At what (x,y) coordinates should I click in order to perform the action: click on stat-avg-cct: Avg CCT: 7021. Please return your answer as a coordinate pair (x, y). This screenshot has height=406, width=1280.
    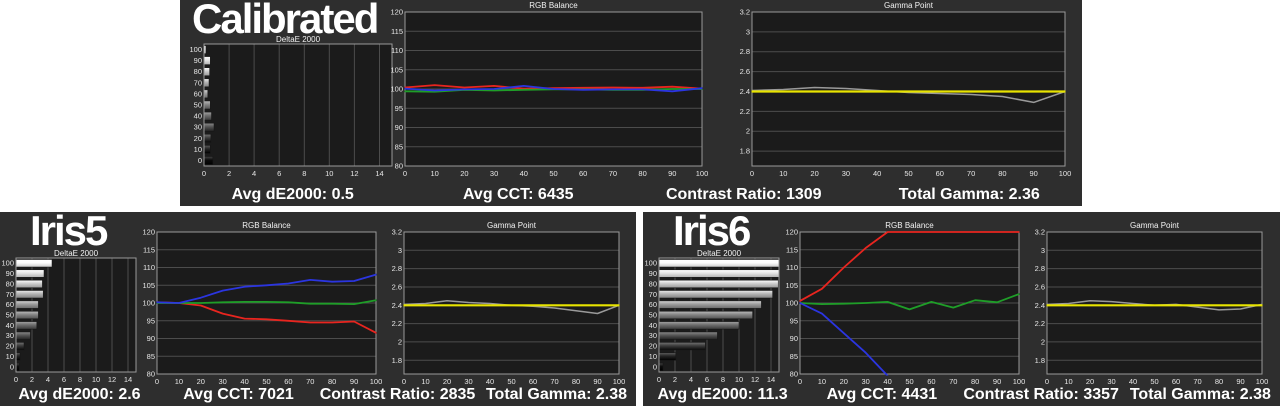
    Looking at the image, I should click on (238, 394).